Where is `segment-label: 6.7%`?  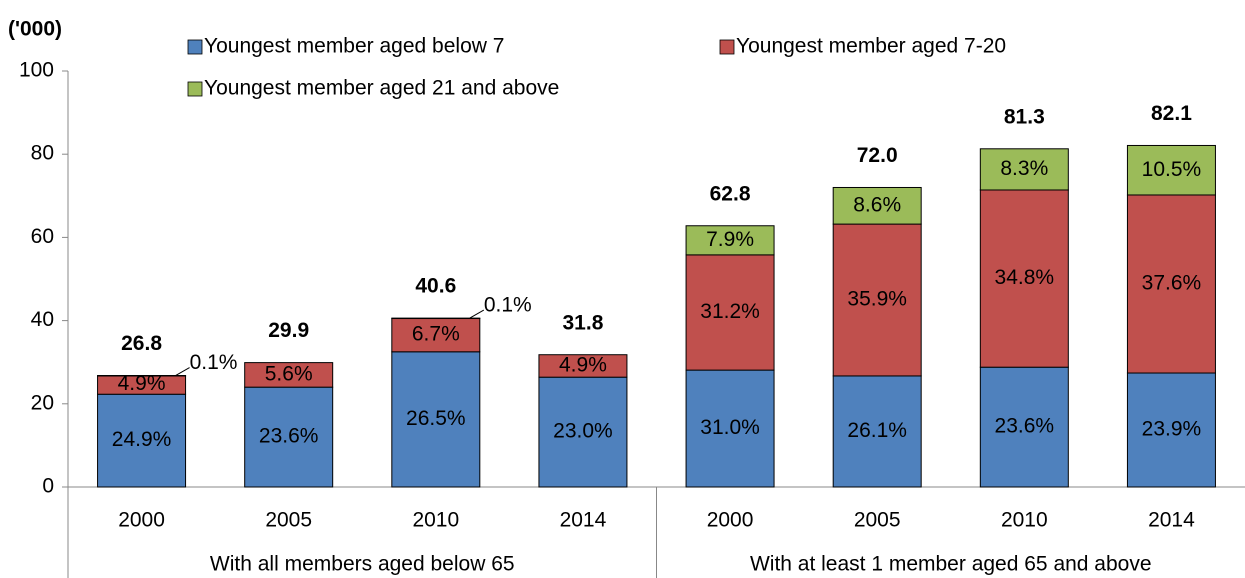
segment-label: 6.7% is located at coordinates (436, 334).